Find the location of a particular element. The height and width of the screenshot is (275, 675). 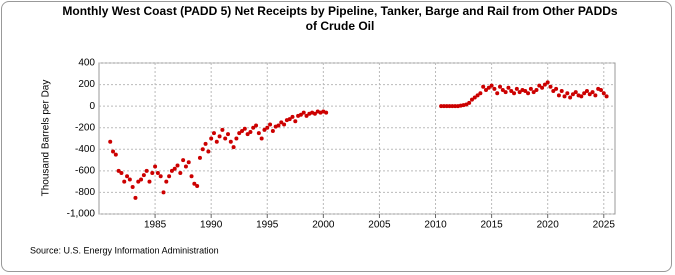

y-tick-label: -200 is located at coordinates (85, 127).